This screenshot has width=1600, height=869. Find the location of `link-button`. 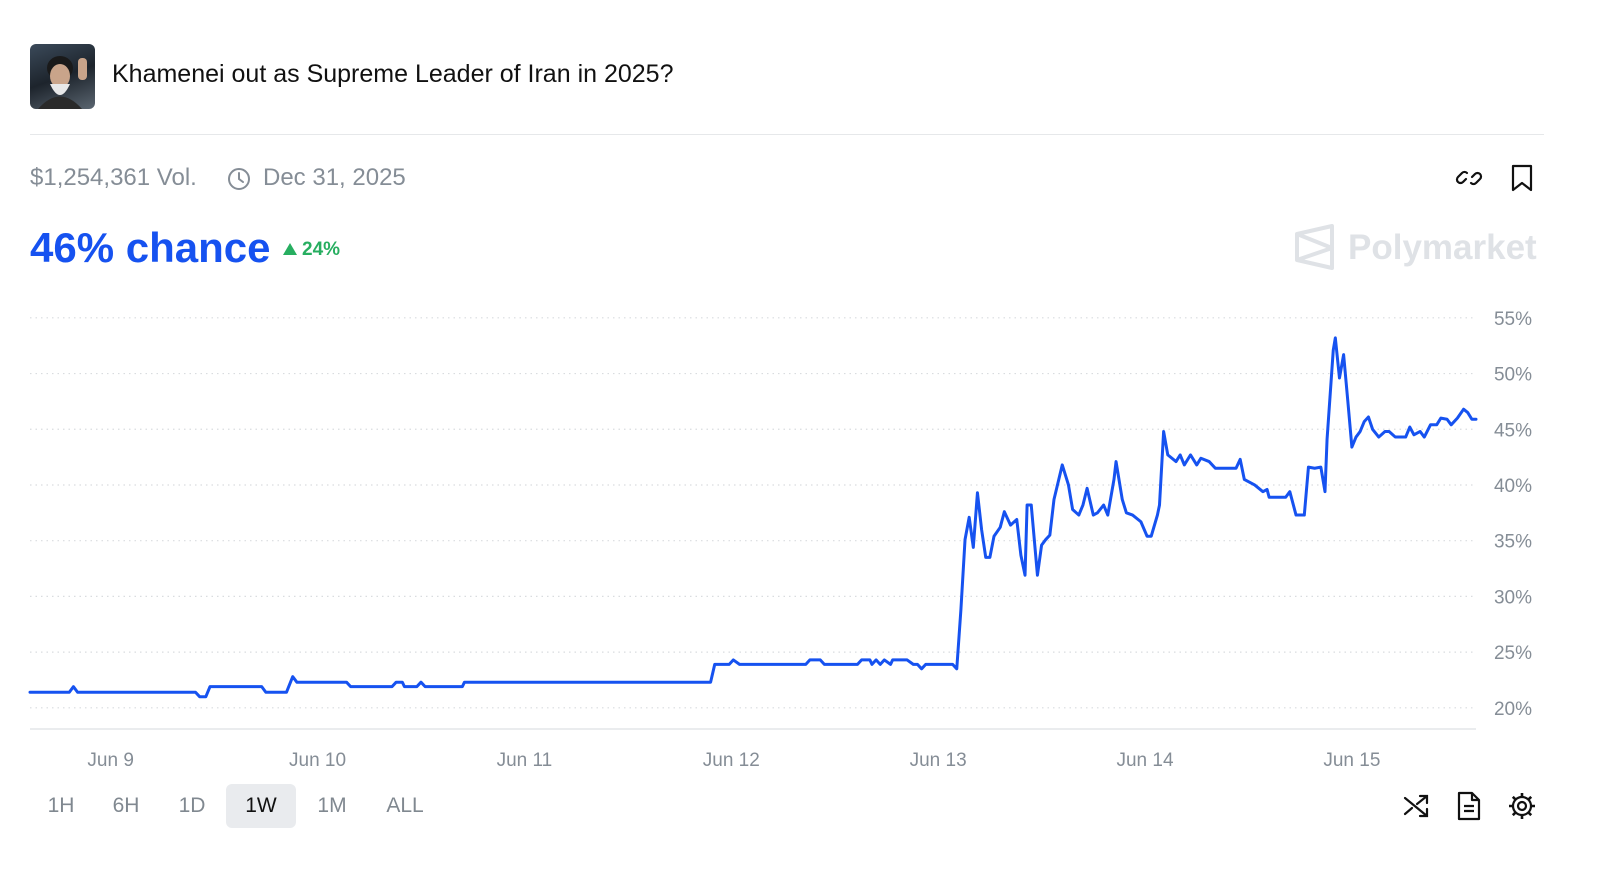

link-button is located at coordinates (1469, 178).